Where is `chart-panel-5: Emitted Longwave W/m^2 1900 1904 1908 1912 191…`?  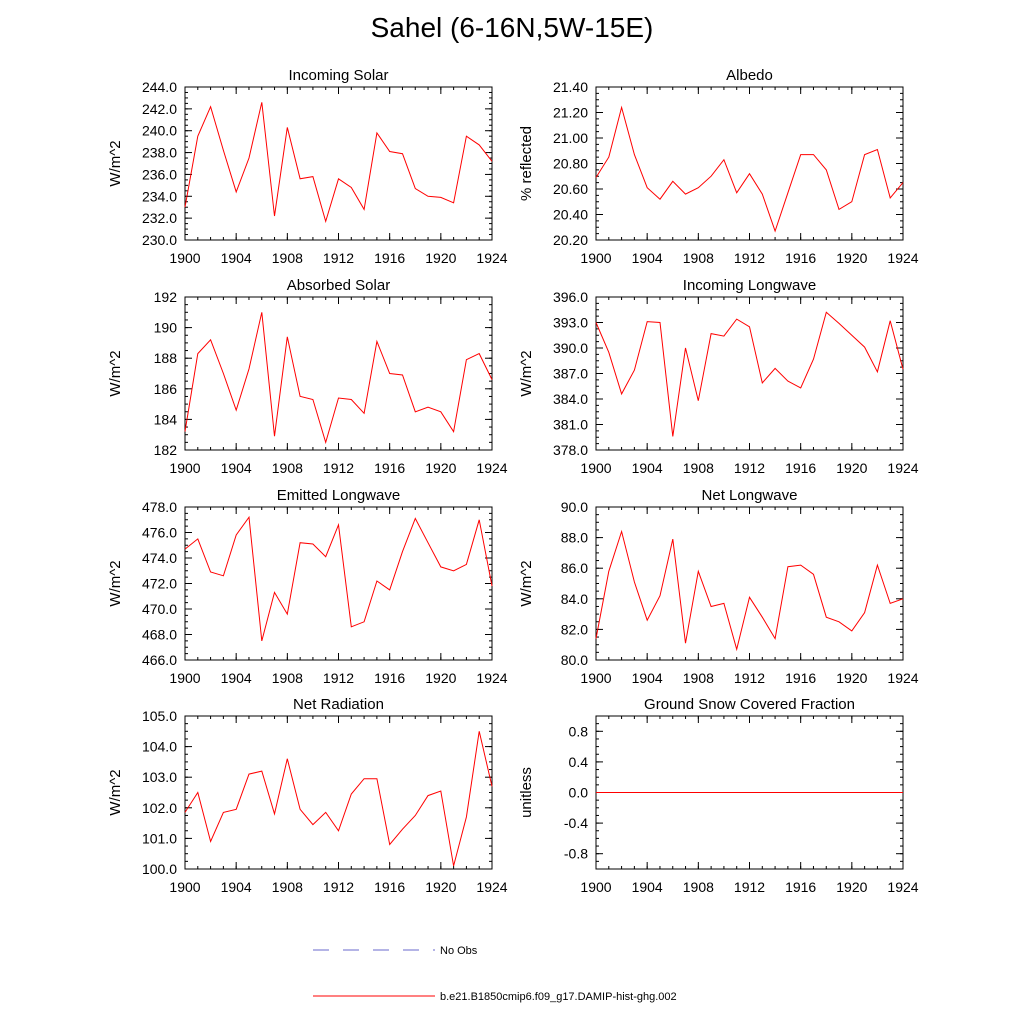 chart-panel-5: Emitted Longwave W/m^2 1900 1904 1908 1912 191… is located at coordinates (307, 586).